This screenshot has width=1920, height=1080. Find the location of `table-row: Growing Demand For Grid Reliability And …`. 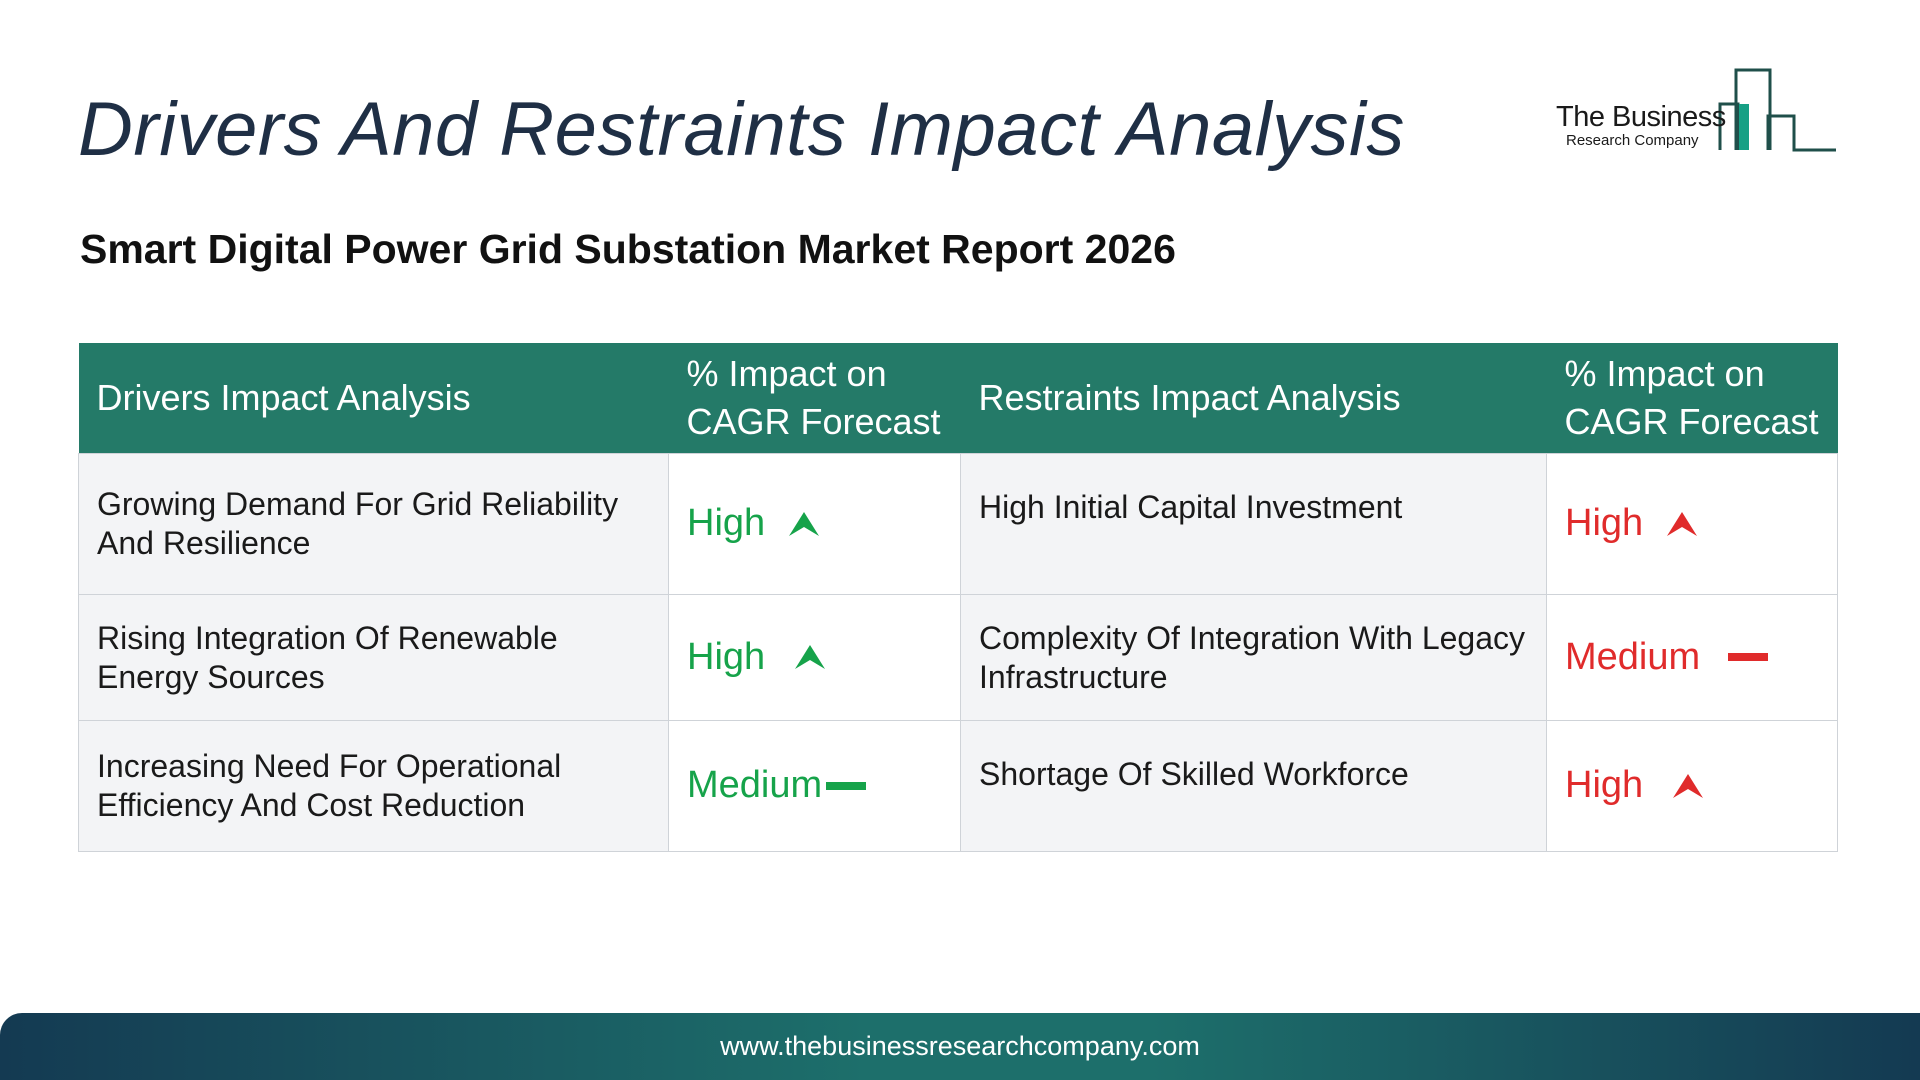

table-row: Growing Demand For Grid Reliability And … is located at coordinates (958, 524).